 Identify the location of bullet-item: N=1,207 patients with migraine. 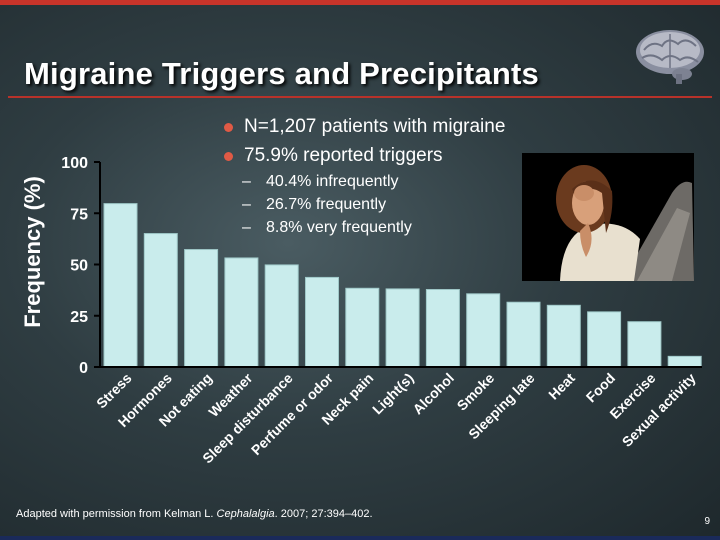
(363, 126).